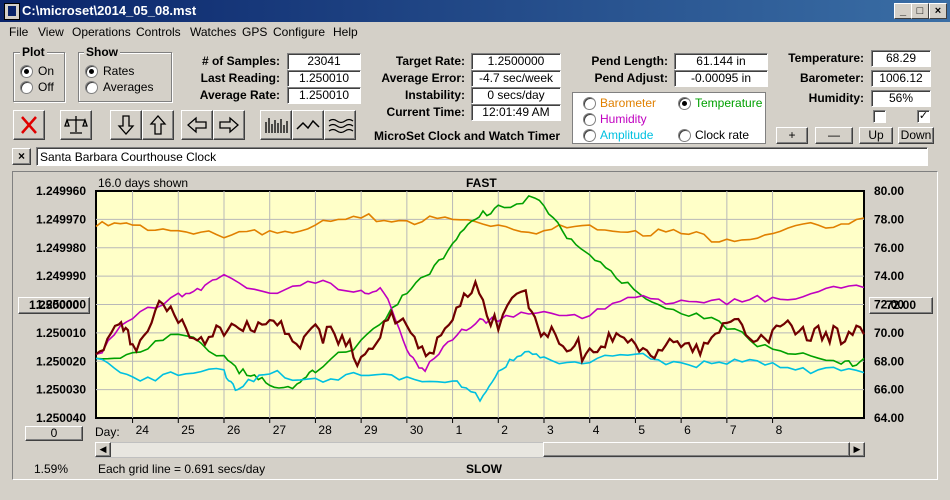  I want to click on series-line-barometer, so click(480, 227).